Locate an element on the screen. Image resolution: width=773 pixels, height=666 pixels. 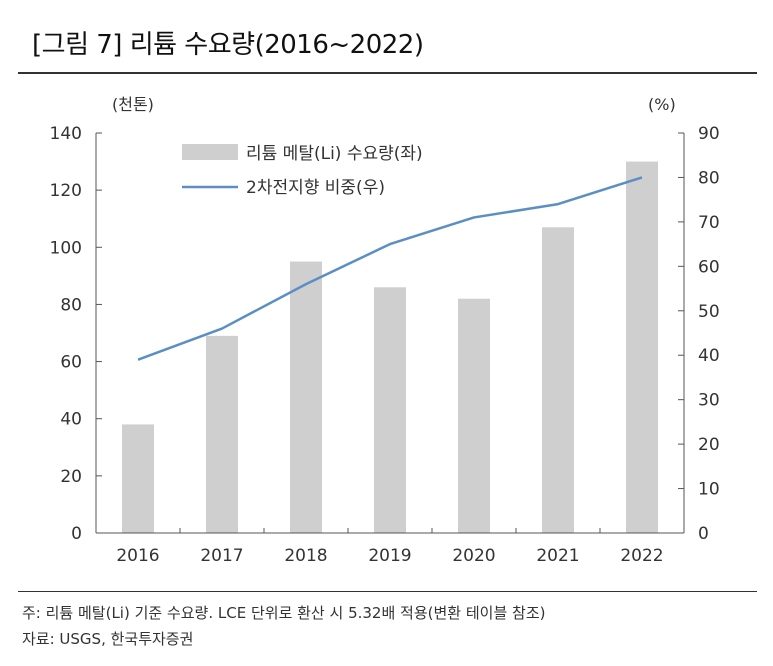
x-tick-label: 2022 is located at coordinates (641, 556).